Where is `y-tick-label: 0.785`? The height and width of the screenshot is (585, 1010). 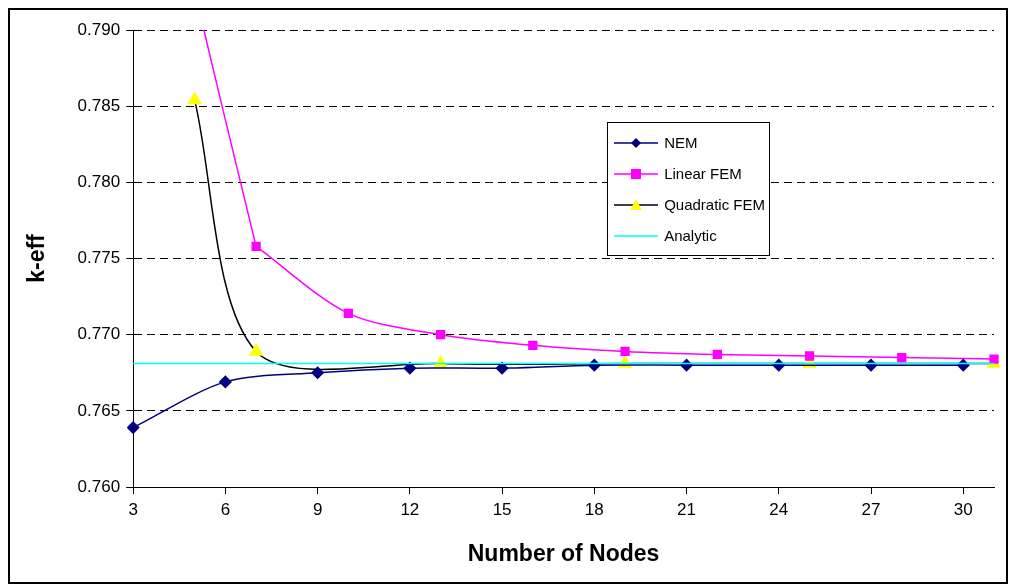 y-tick-label: 0.785 is located at coordinates (99, 105).